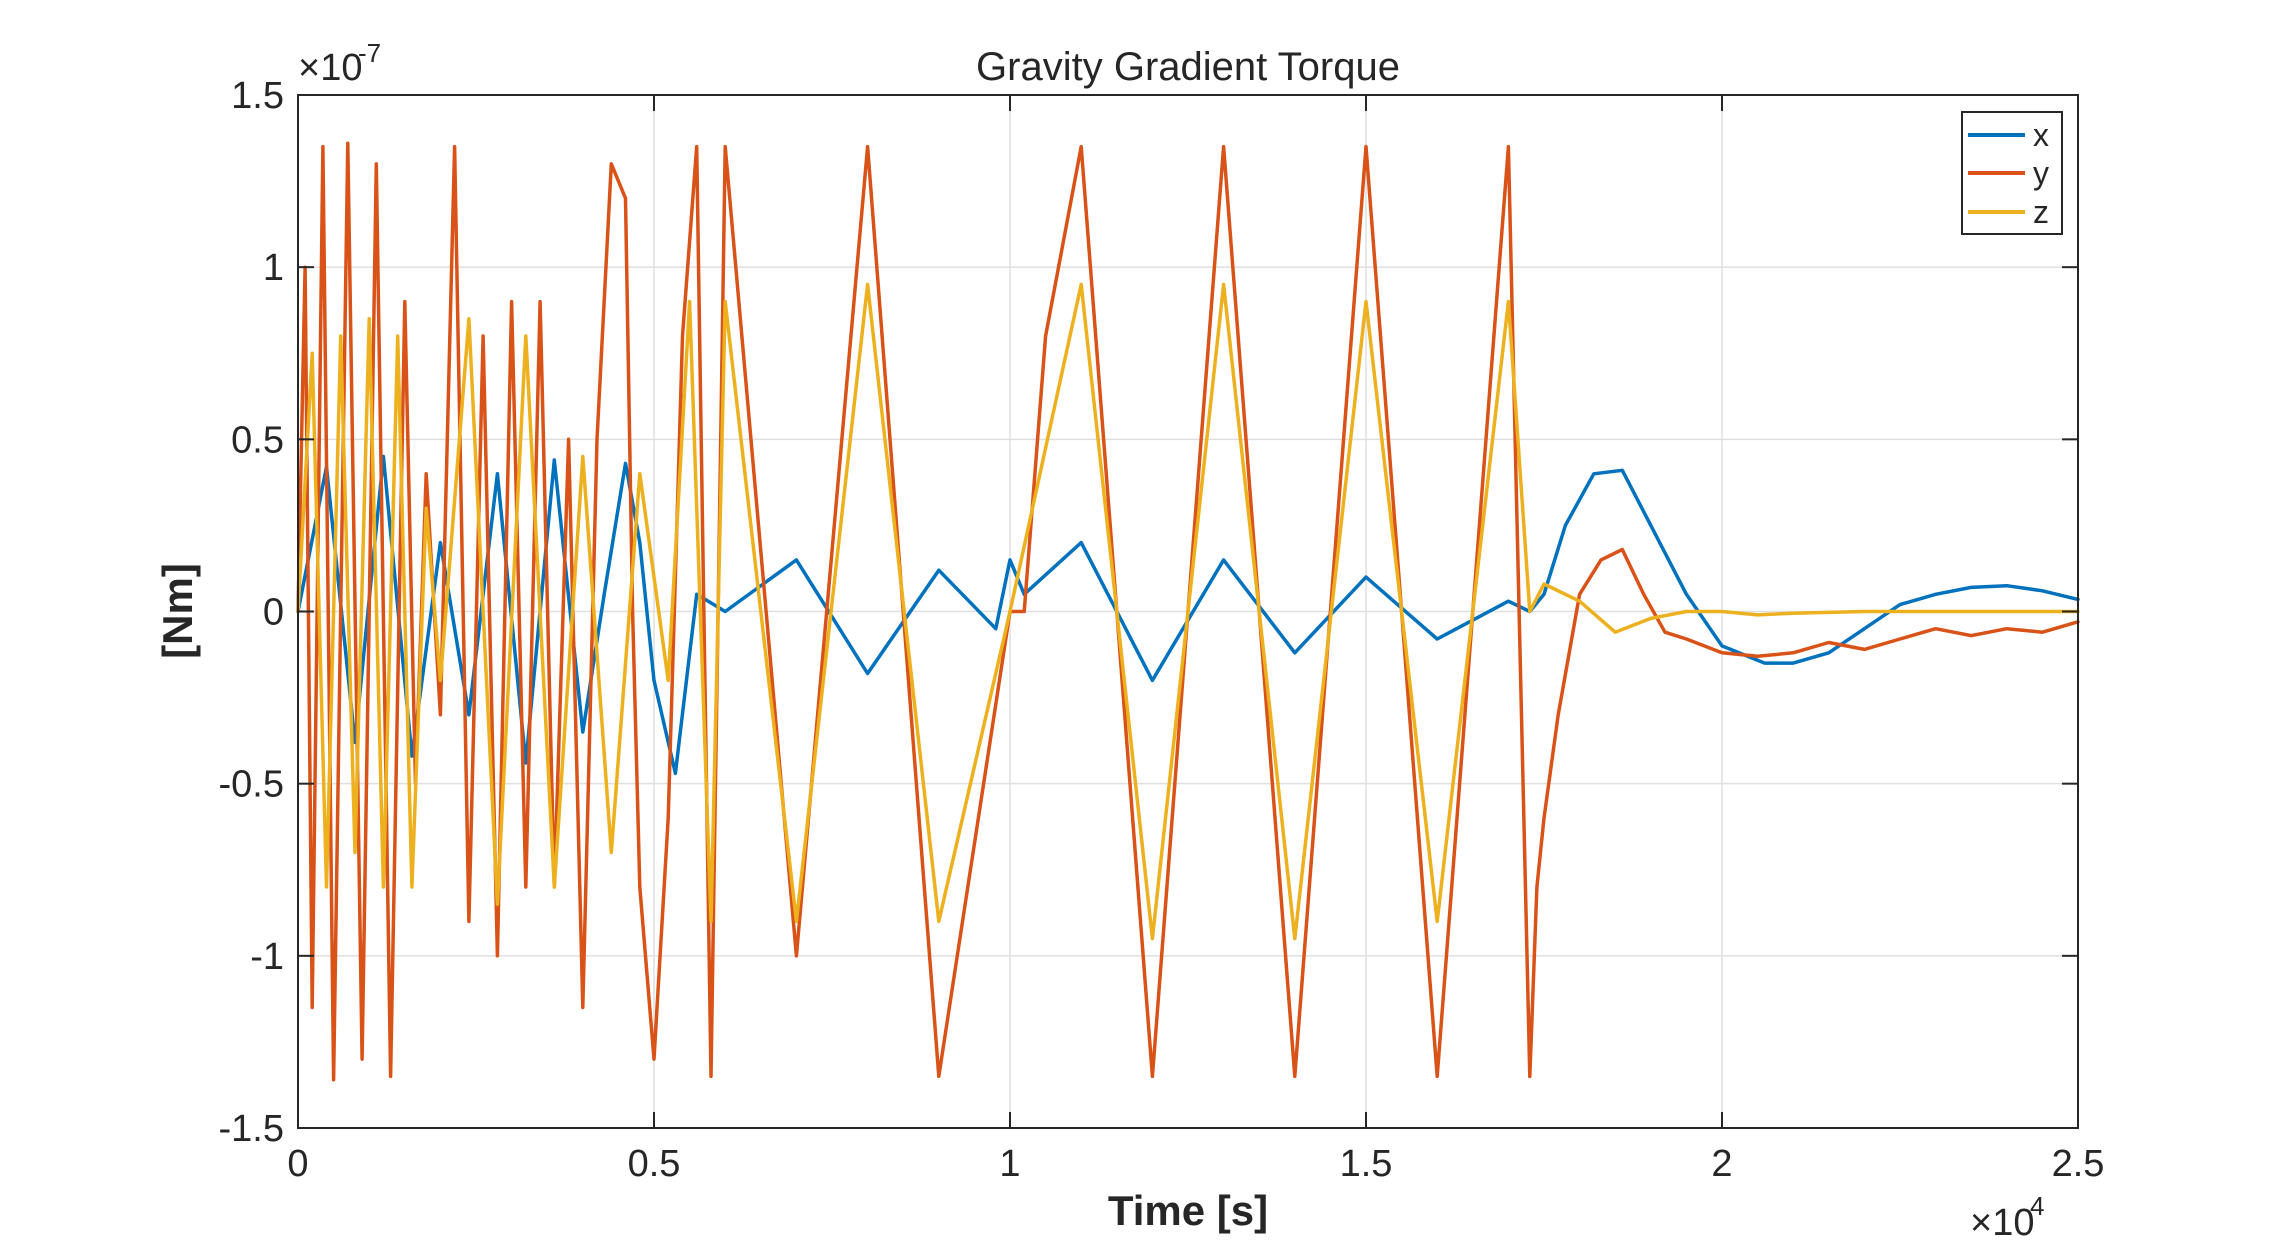 This screenshot has height=1257, width=2279. What do you see at coordinates (177, 611) in the screenshot?
I see `y-axis-title: [Nm]` at bounding box center [177, 611].